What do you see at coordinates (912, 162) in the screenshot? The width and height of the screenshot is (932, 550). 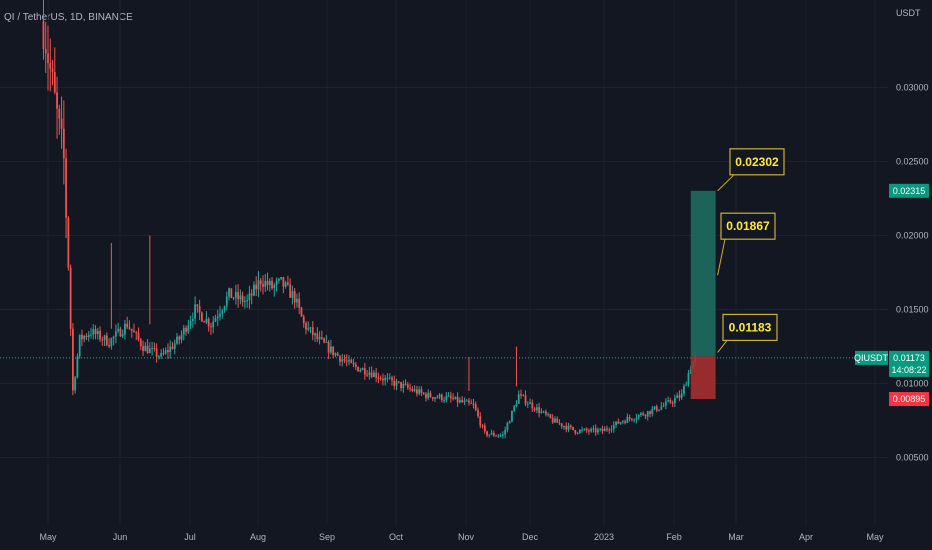 I see `y-tick-label: 0.02500` at bounding box center [912, 162].